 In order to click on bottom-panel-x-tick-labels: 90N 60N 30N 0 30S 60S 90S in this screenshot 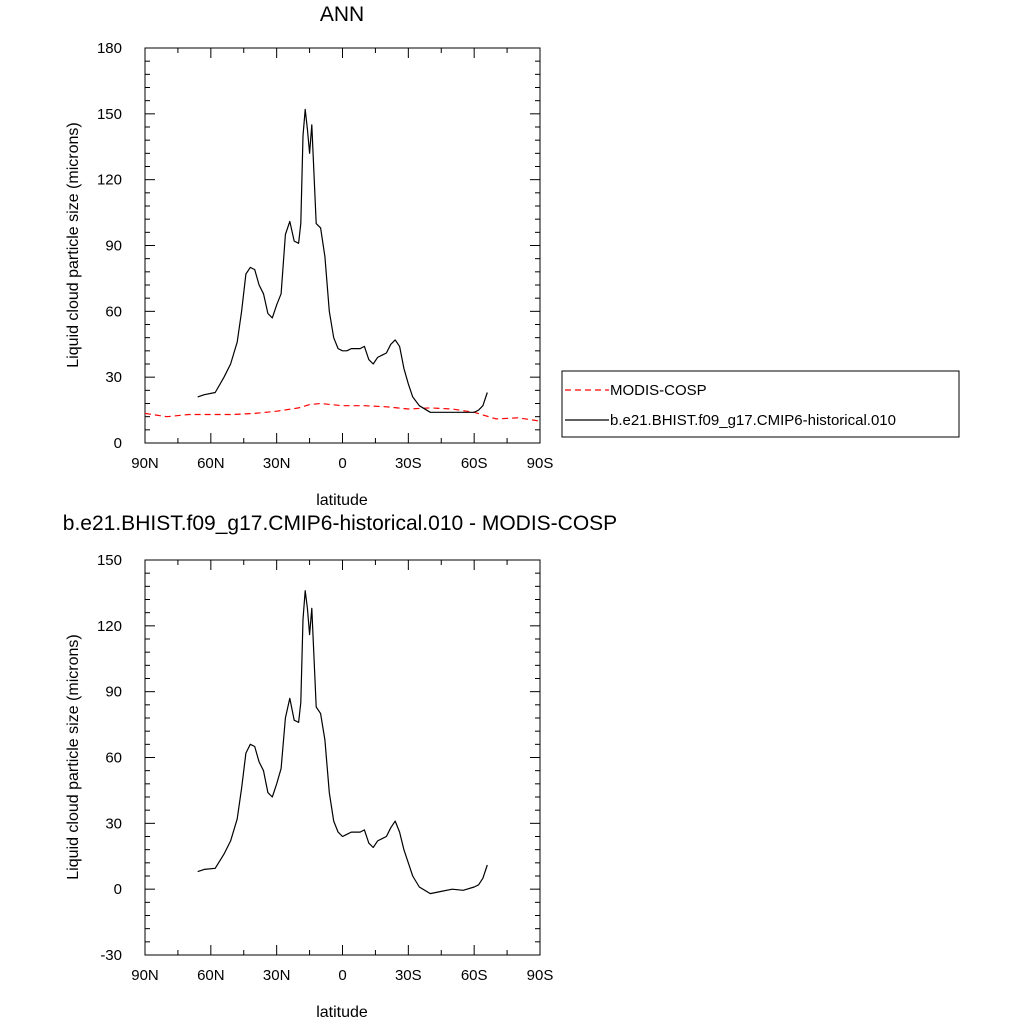, I will do `click(342, 975)`.